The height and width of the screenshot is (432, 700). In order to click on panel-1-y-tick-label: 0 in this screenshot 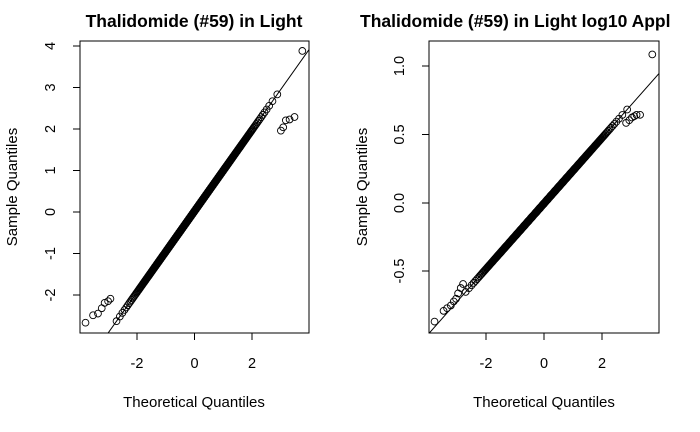, I will do `click(51, 212)`.